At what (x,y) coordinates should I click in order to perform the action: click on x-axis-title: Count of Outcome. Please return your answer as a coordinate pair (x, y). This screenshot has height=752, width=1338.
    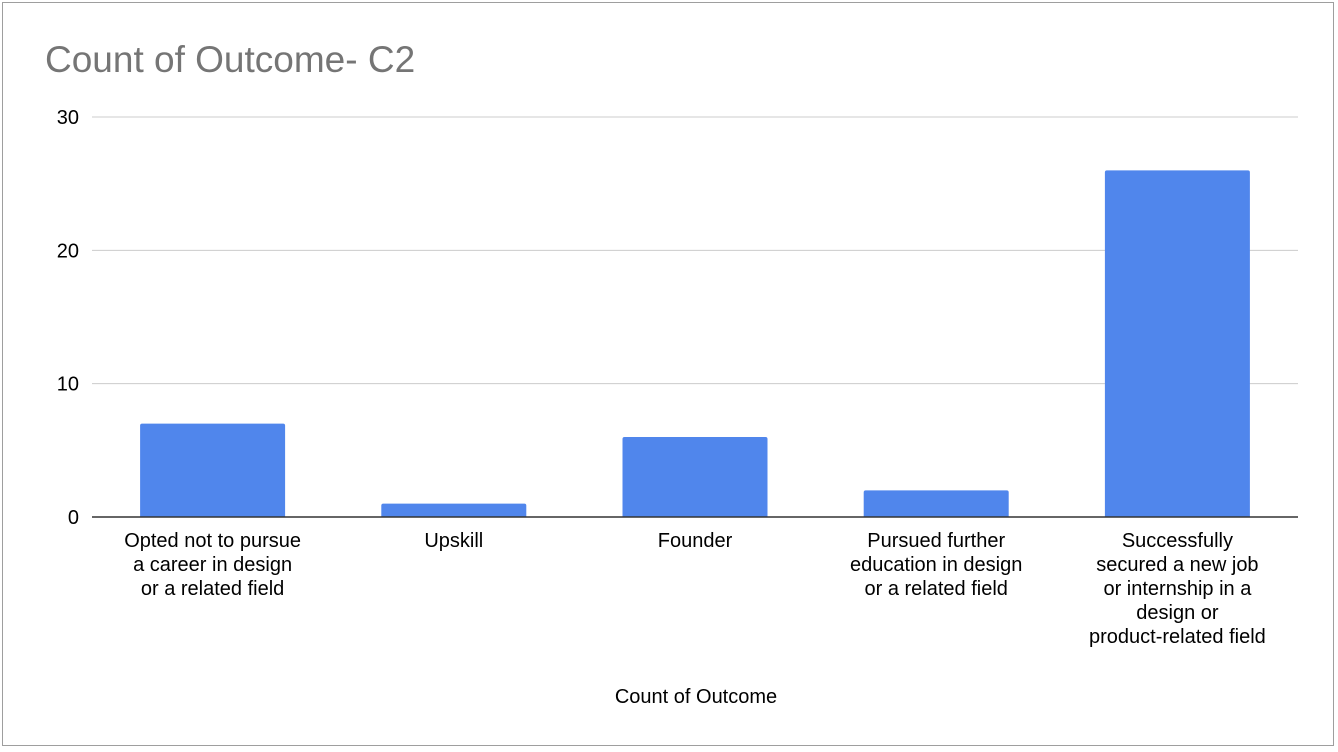
    Looking at the image, I should click on (696, 697).